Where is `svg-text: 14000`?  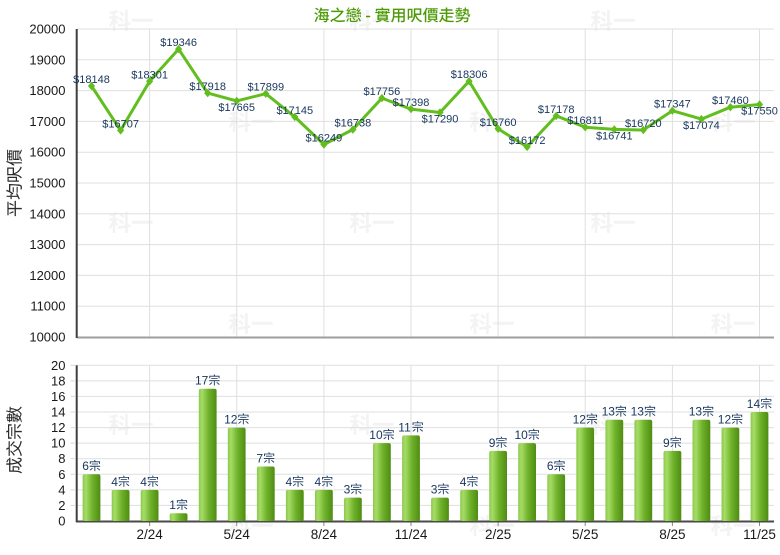
svg-text: 14000 is located at coordinates (47, 213).